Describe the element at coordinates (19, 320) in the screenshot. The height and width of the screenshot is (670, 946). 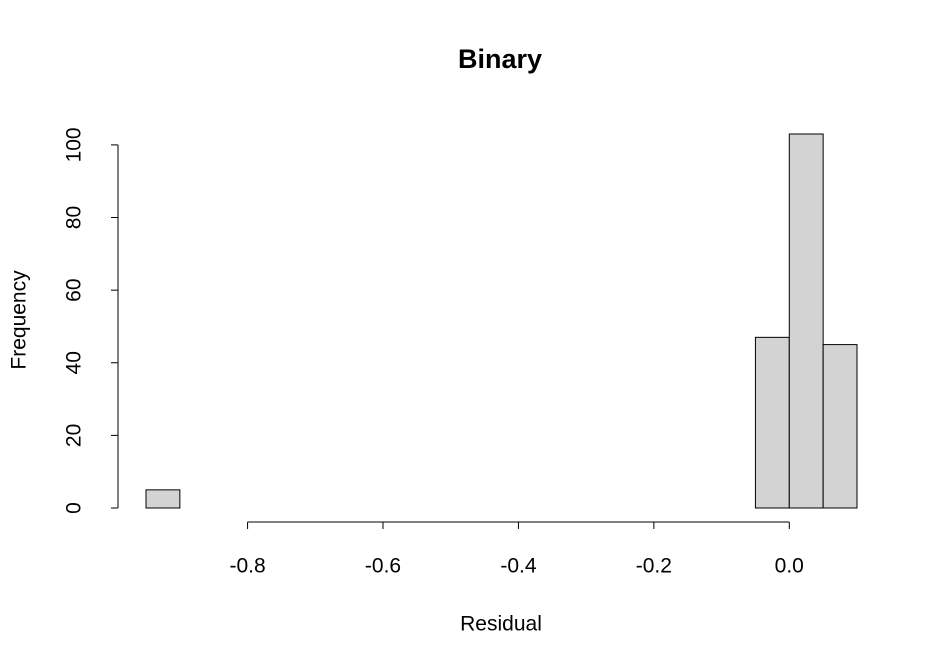
I see `y-axis-label: Frequency` at that location.